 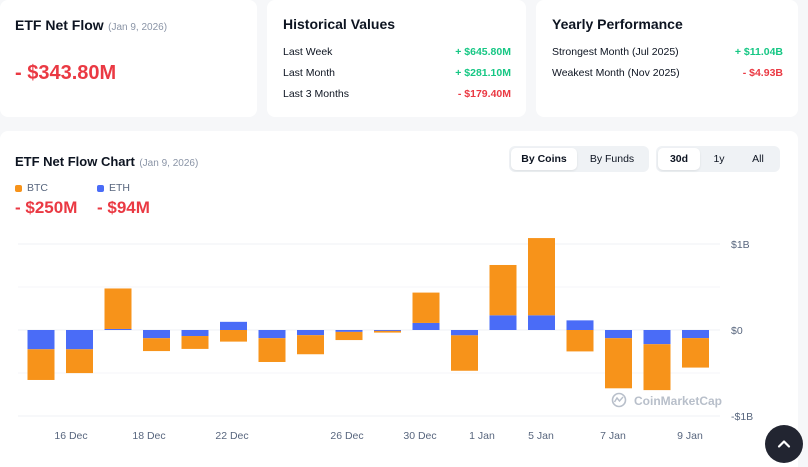 I want to click on x-tick-label: 7 Jan, so click(x=613, y=436).